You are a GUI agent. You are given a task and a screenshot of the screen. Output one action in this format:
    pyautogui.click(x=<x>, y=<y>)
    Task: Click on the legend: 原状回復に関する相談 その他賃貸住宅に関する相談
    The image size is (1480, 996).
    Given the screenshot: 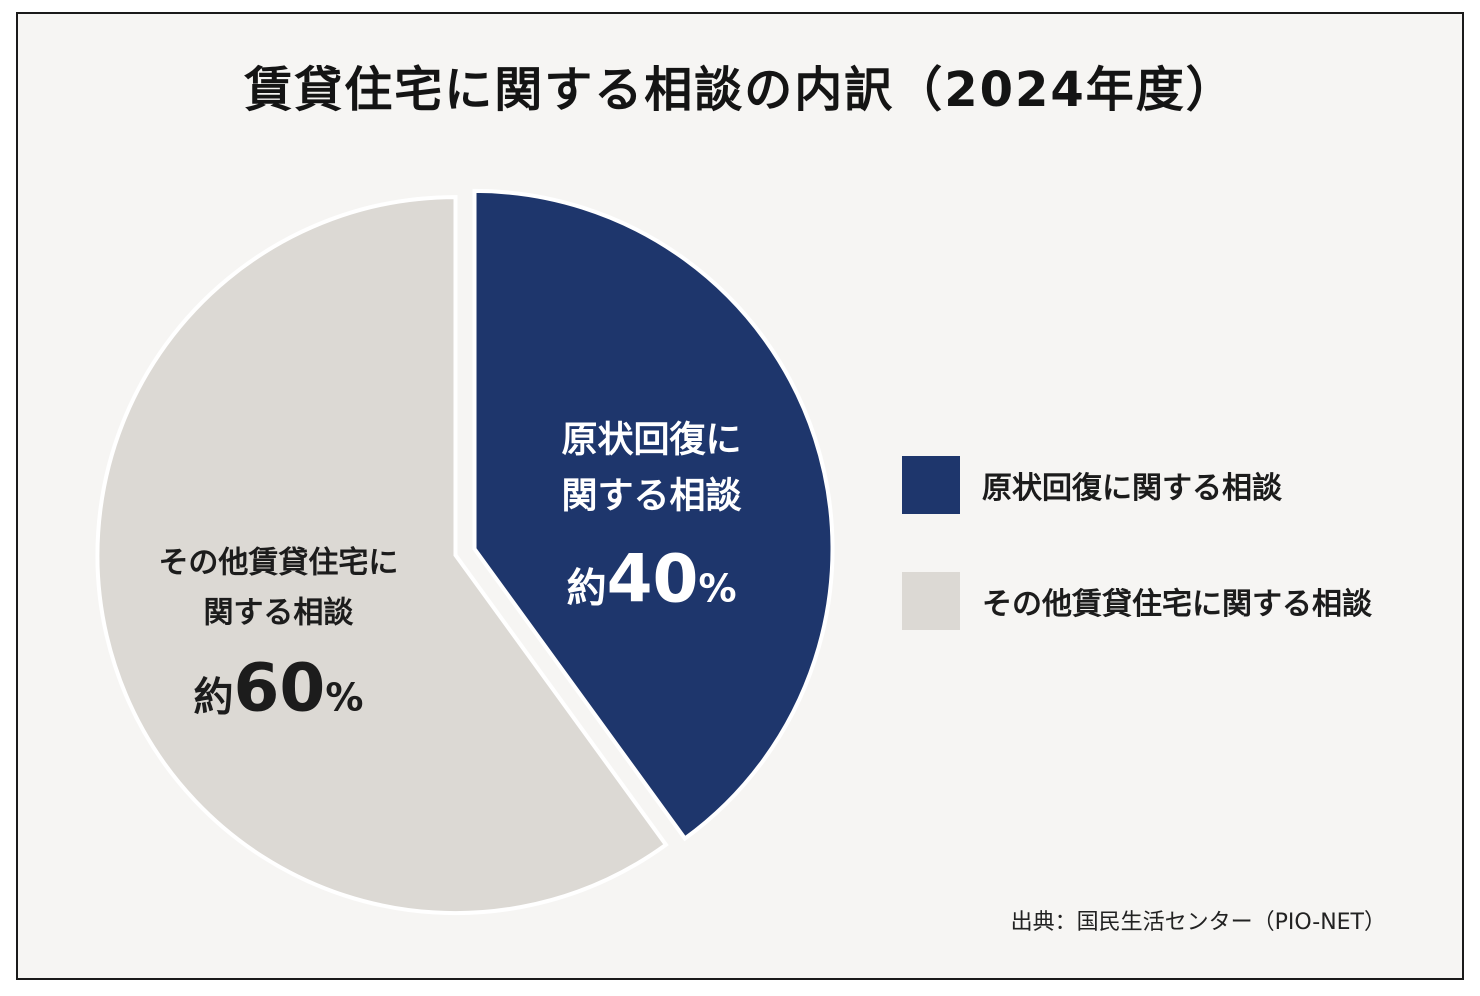 What is the action you would take?
    pyautogui.click(x=1137, y=572)
    